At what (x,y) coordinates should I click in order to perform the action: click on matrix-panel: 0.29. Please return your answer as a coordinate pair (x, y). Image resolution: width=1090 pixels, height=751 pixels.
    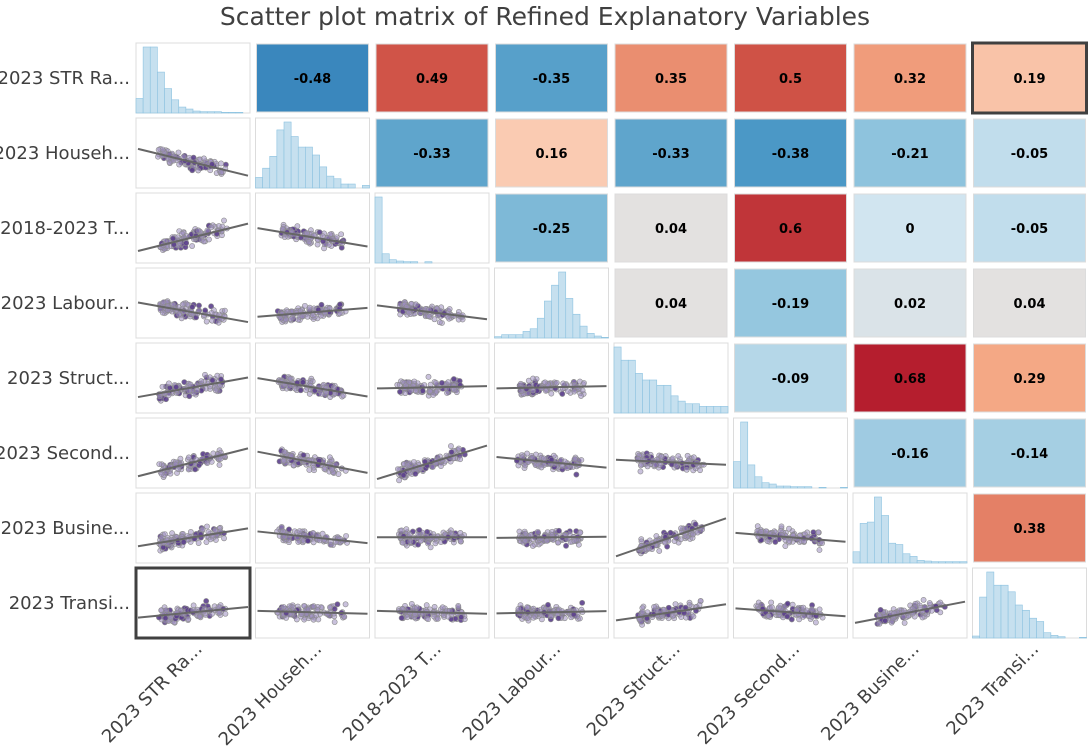
    Looking at the image, I should click on (1029, 378).